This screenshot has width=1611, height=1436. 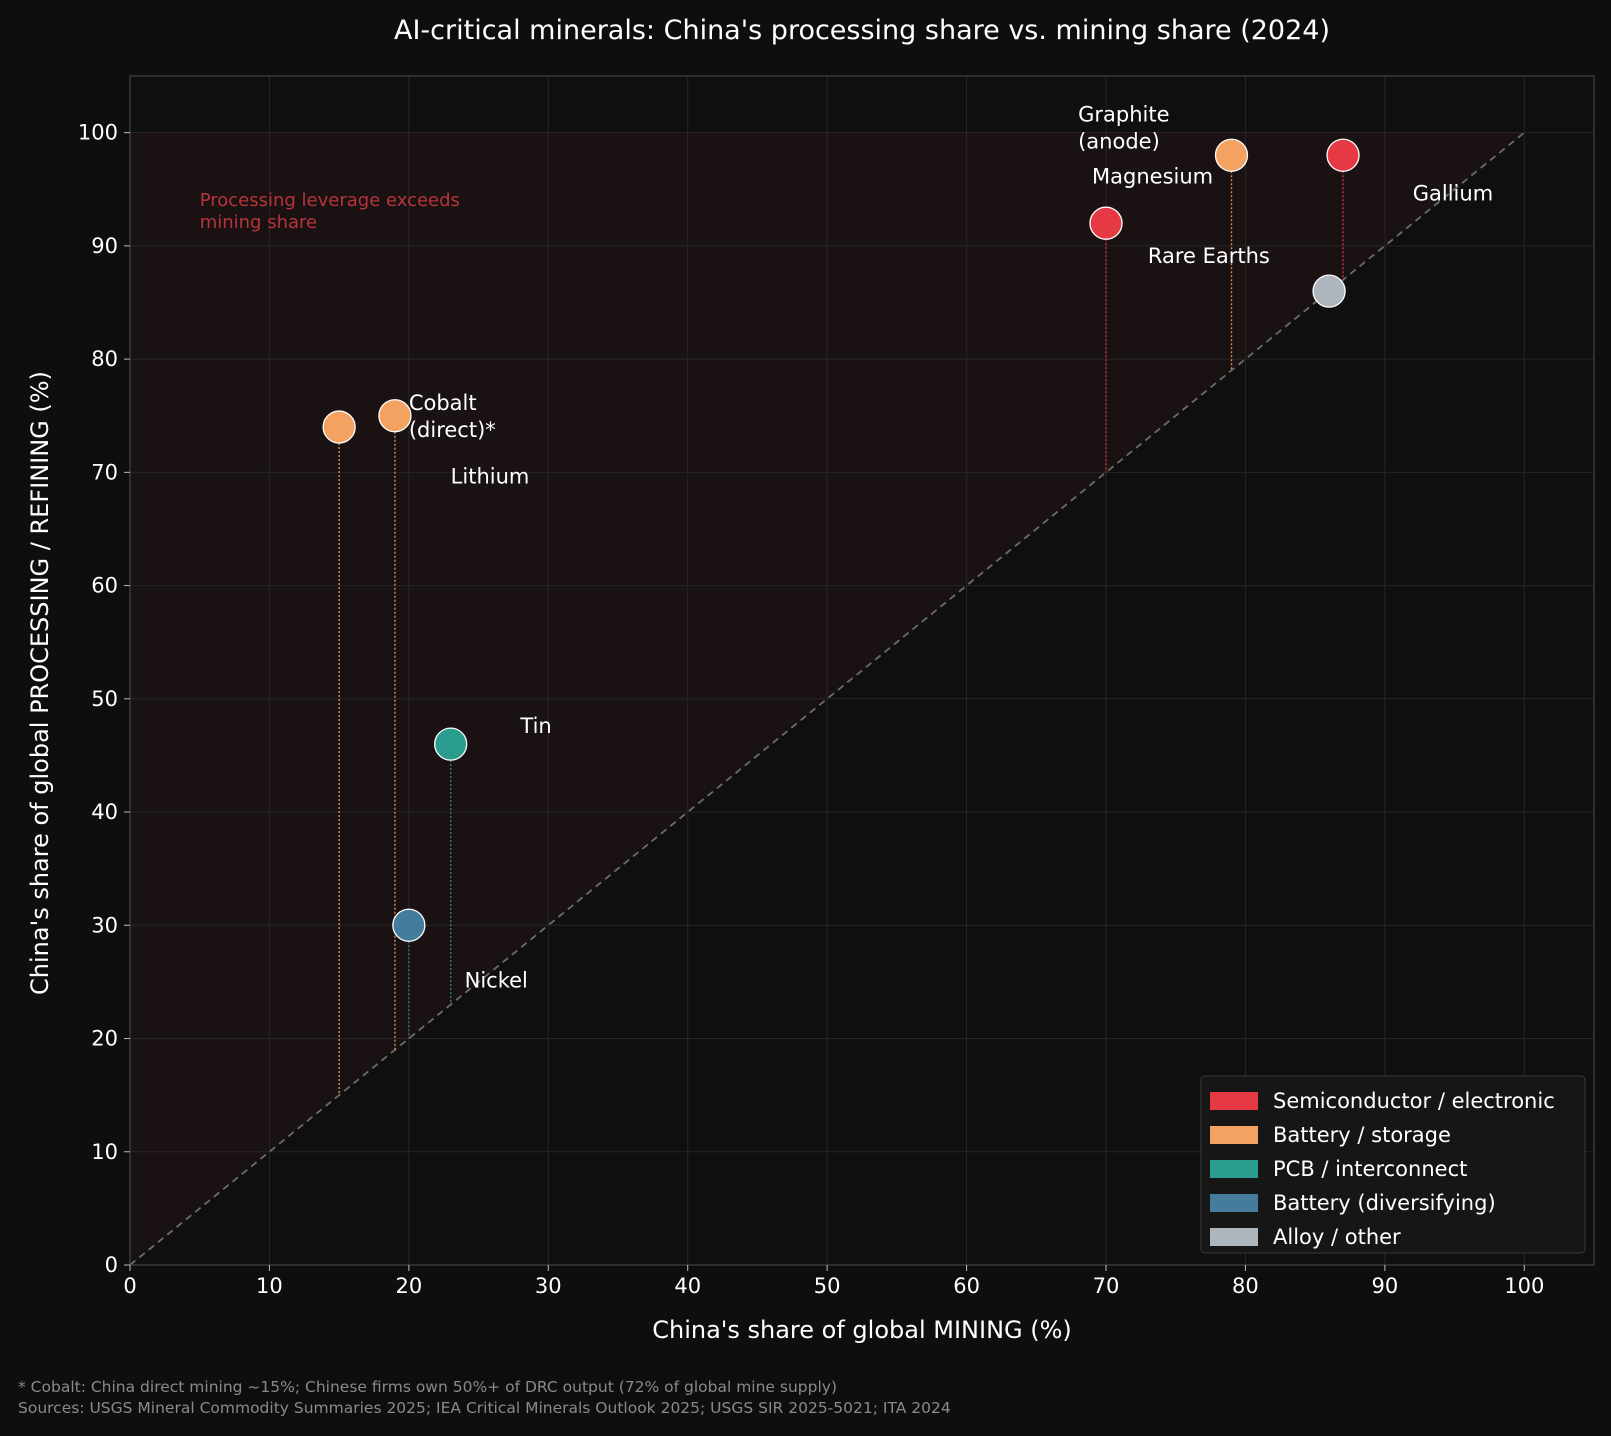 I want to click on x-tick-label: 10, so click(x=269, y=1286).